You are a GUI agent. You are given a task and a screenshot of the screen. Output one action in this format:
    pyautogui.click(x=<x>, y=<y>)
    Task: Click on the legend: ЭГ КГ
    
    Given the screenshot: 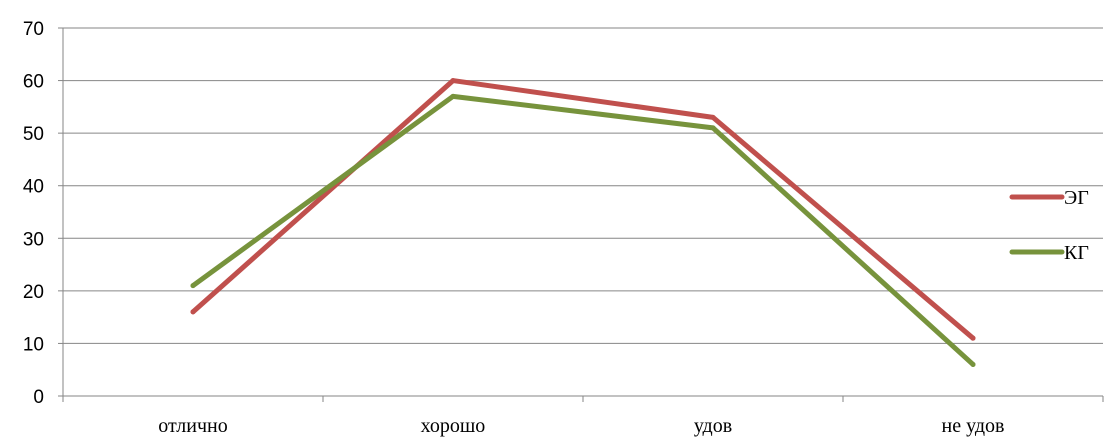 What is the action you would take?
    pyautogui.click(x=1049, y=225)
    